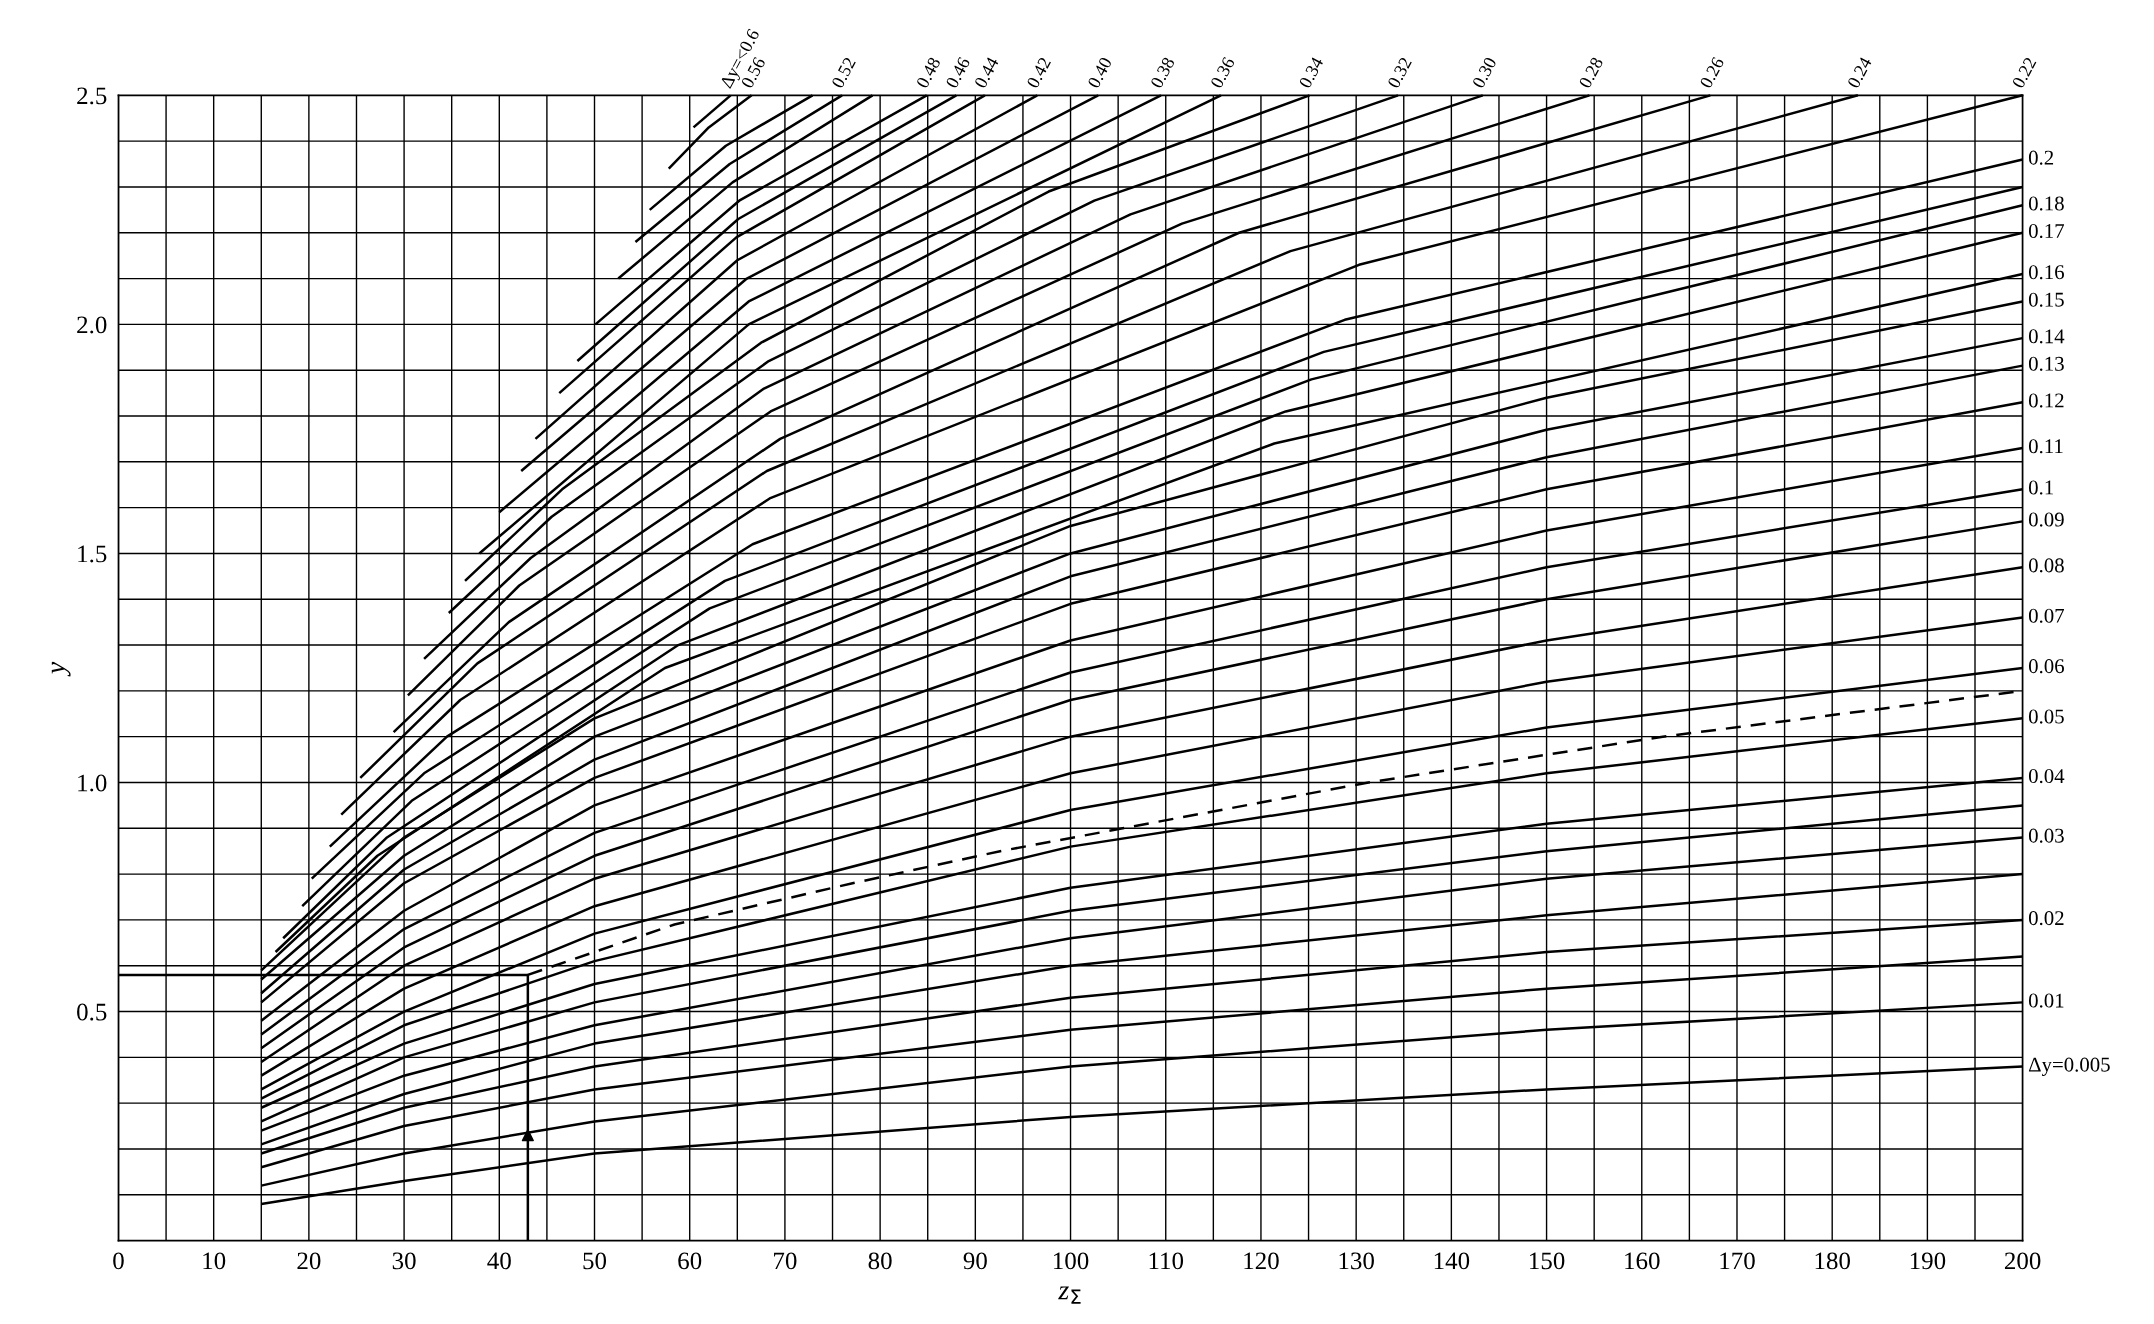  What do you see at coordinates (2046, 299) in the screenshot?
I see `series-label: 0.15` at bounding box center [2046, 299].